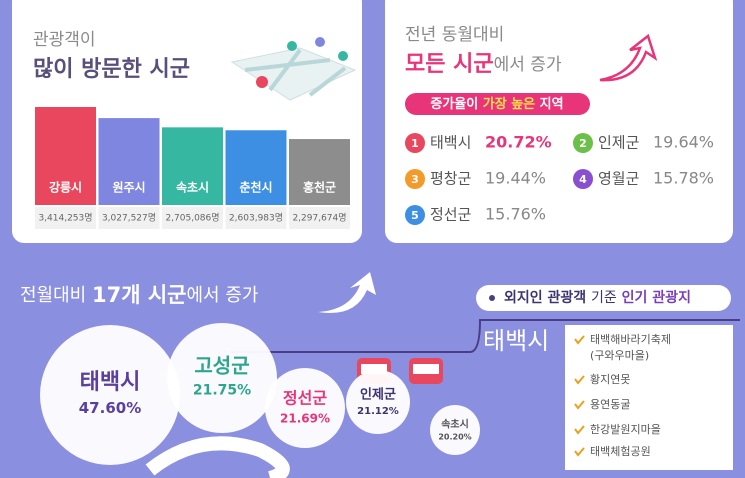 The width and height of the screenshot is (745, 478). I want to click on spot: 태백체험공원, so click(620, 451).